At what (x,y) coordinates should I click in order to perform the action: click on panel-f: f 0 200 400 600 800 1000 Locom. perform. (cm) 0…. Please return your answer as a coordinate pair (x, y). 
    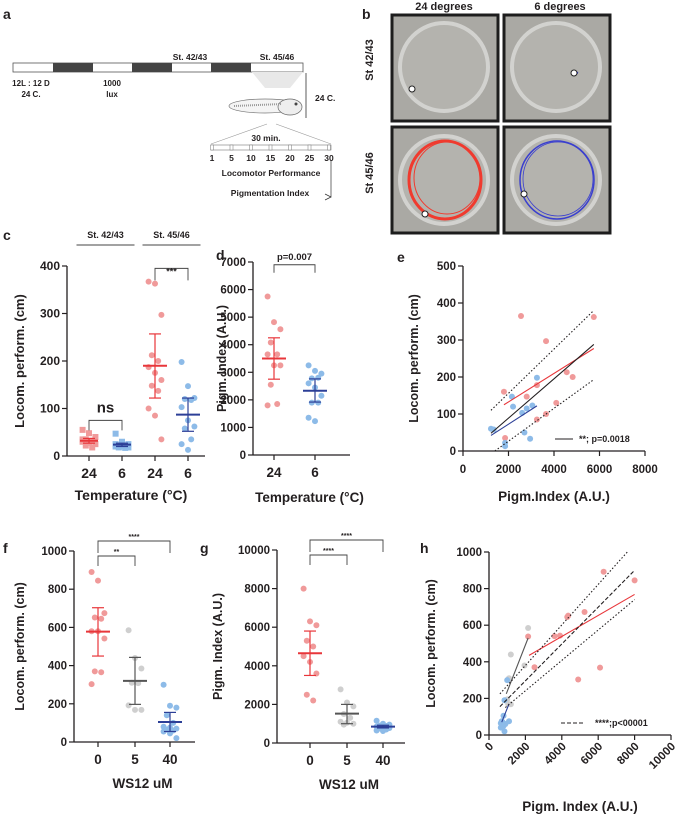
    Looking at the image, I should click on (99, 662).